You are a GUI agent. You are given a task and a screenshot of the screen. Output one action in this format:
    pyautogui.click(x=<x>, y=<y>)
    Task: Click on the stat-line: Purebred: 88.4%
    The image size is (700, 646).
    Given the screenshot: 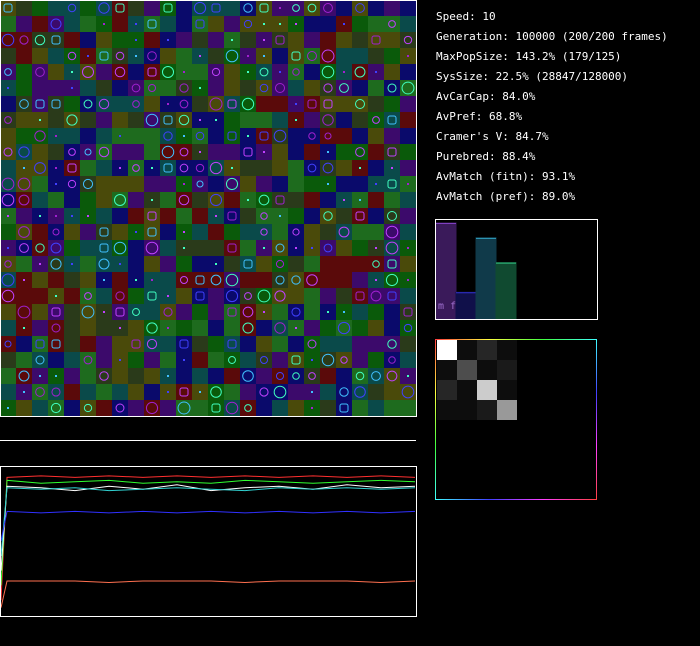 What is the action you would take?
    pyautogui.click(x=486, y=156)
    